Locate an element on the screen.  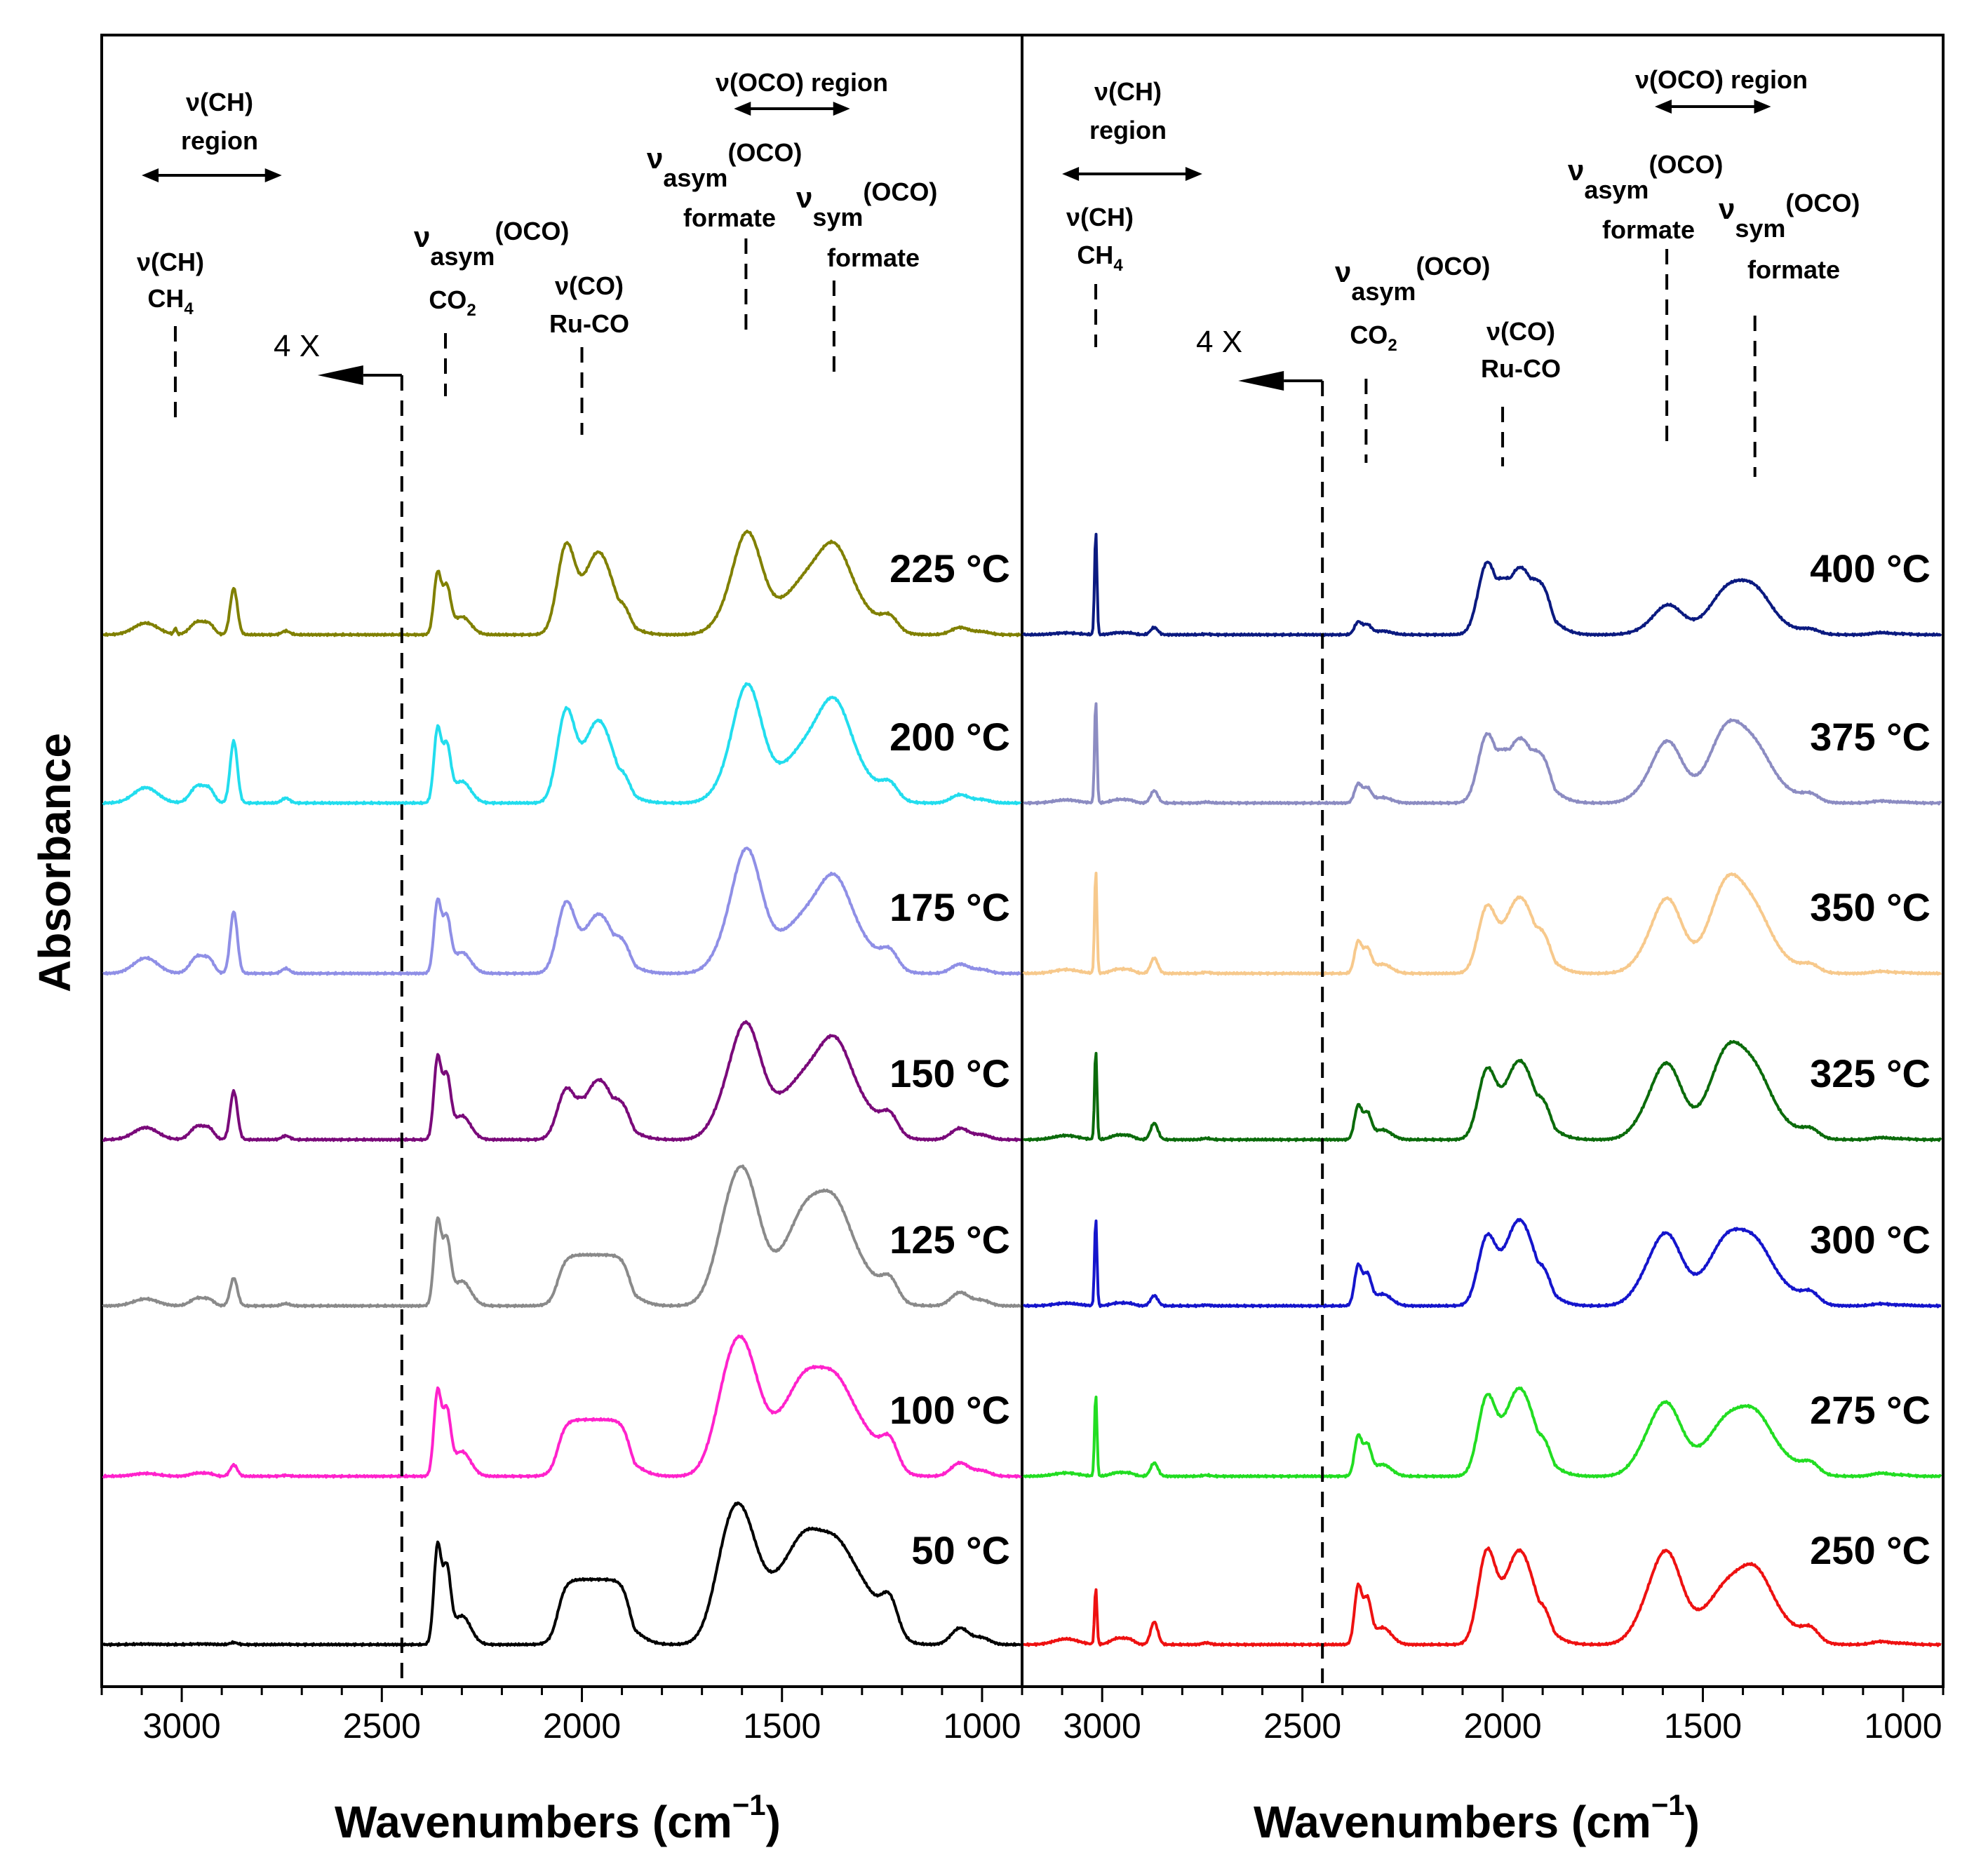
co-band-label-right: ν(CO) is located at coordinates (1520, 331).